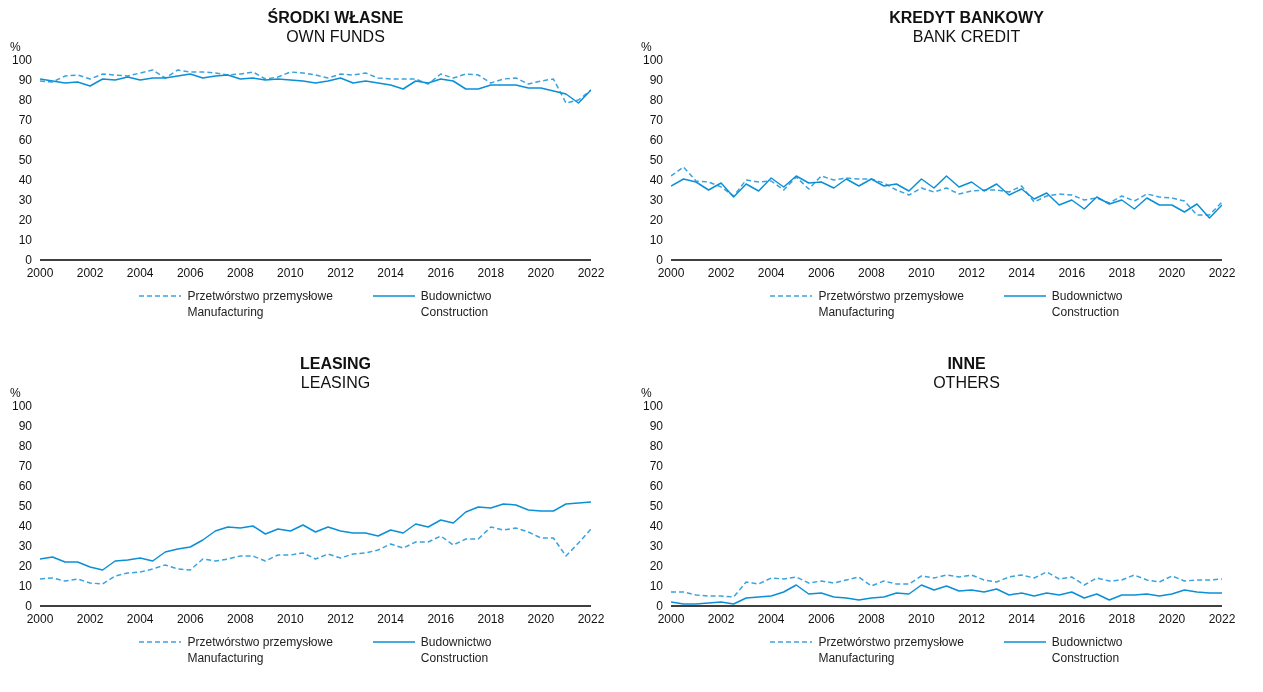 Image resolution: width=1263 pixels, height=692 pixels. What do you see at coordinates (335, 382) in the screenshot?
I see `chart-subtitle: LEASING` at bounding box center [335, 382].